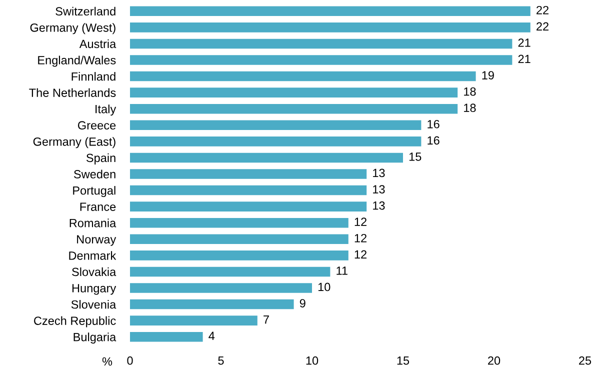 The width and height of the screenshot is (603, 375). I want to click on y-tick-label: Norway, so click(96, 240).